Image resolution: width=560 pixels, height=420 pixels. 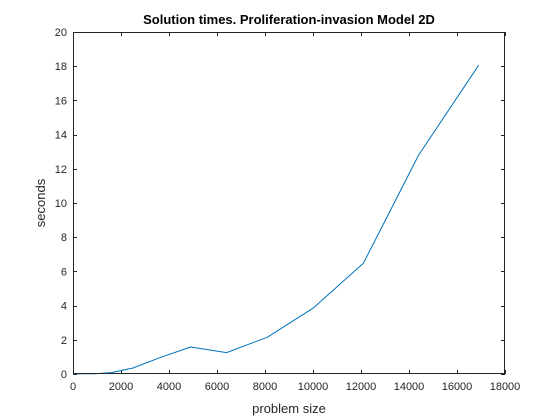 I want to click on x-tick-label: 4000, so click(x=169, y=387).